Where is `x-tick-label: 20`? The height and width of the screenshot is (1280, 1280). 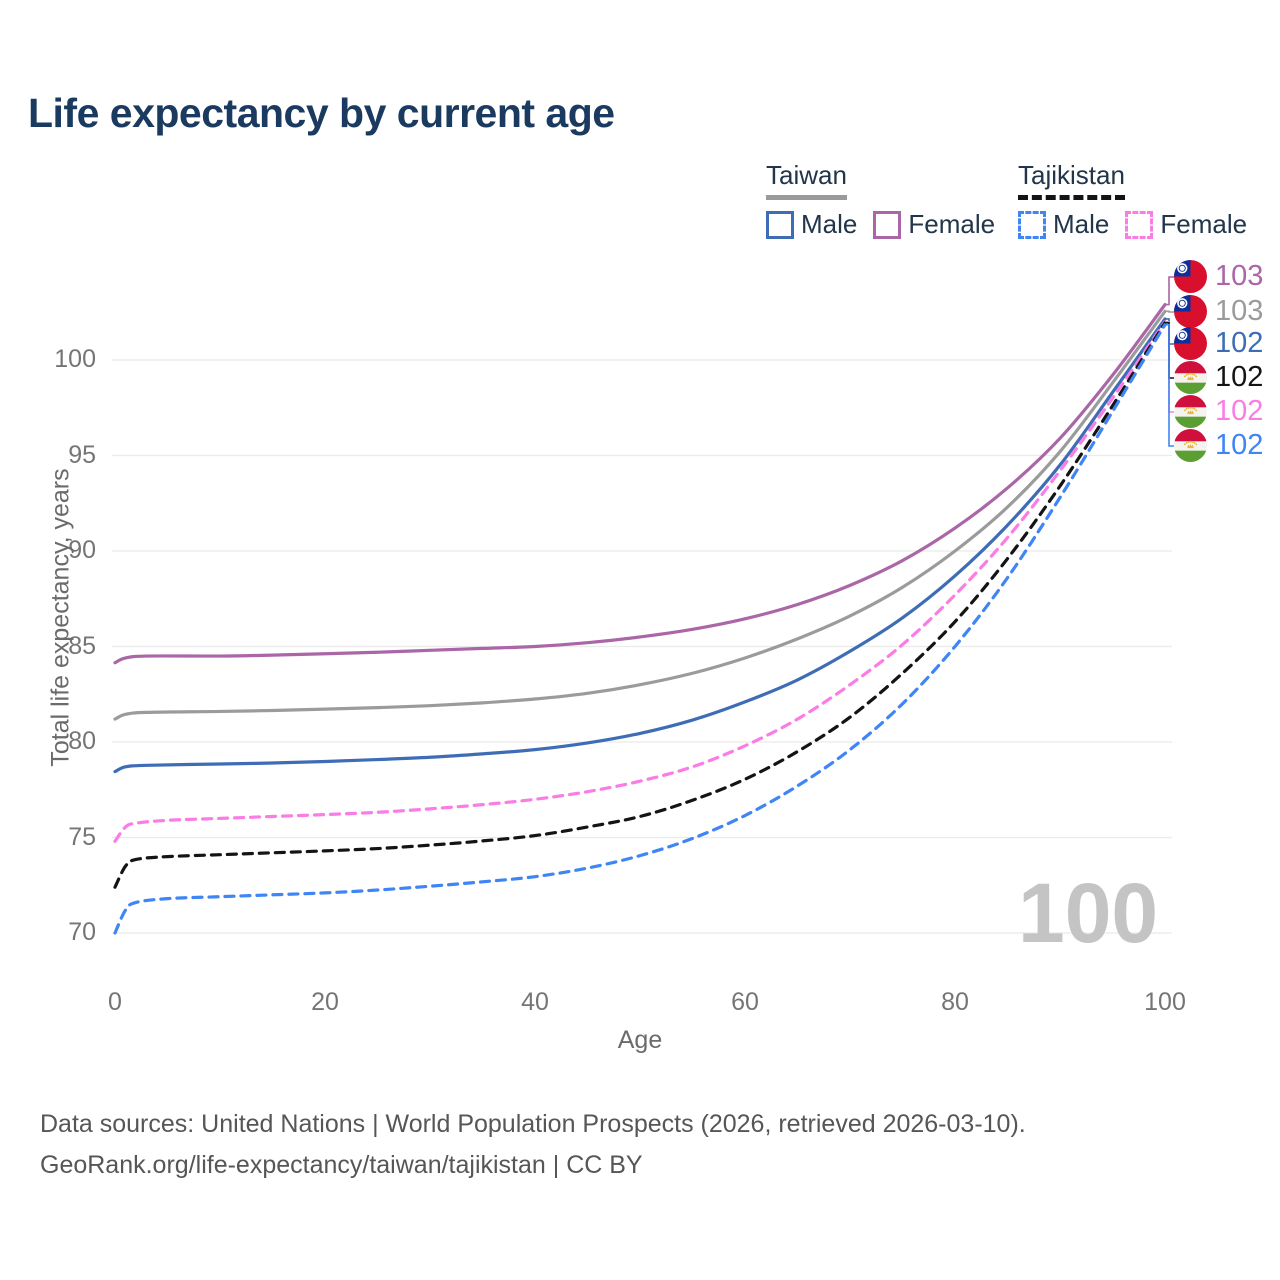 x-tick-label: 20 is located at coordinates (325, 1002).